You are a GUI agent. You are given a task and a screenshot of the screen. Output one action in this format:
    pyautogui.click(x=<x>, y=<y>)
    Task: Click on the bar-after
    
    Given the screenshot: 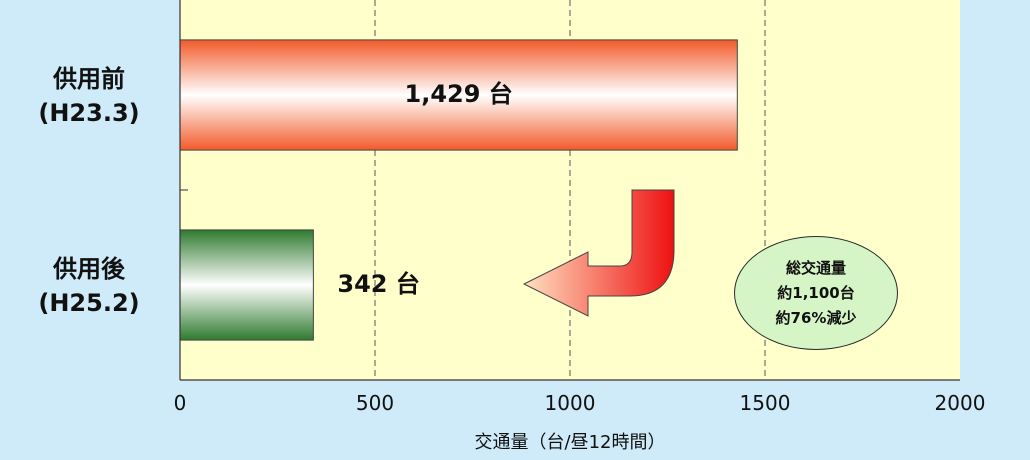 What is the action you would take?
    pyautogui.click(x=246, y=285)
    